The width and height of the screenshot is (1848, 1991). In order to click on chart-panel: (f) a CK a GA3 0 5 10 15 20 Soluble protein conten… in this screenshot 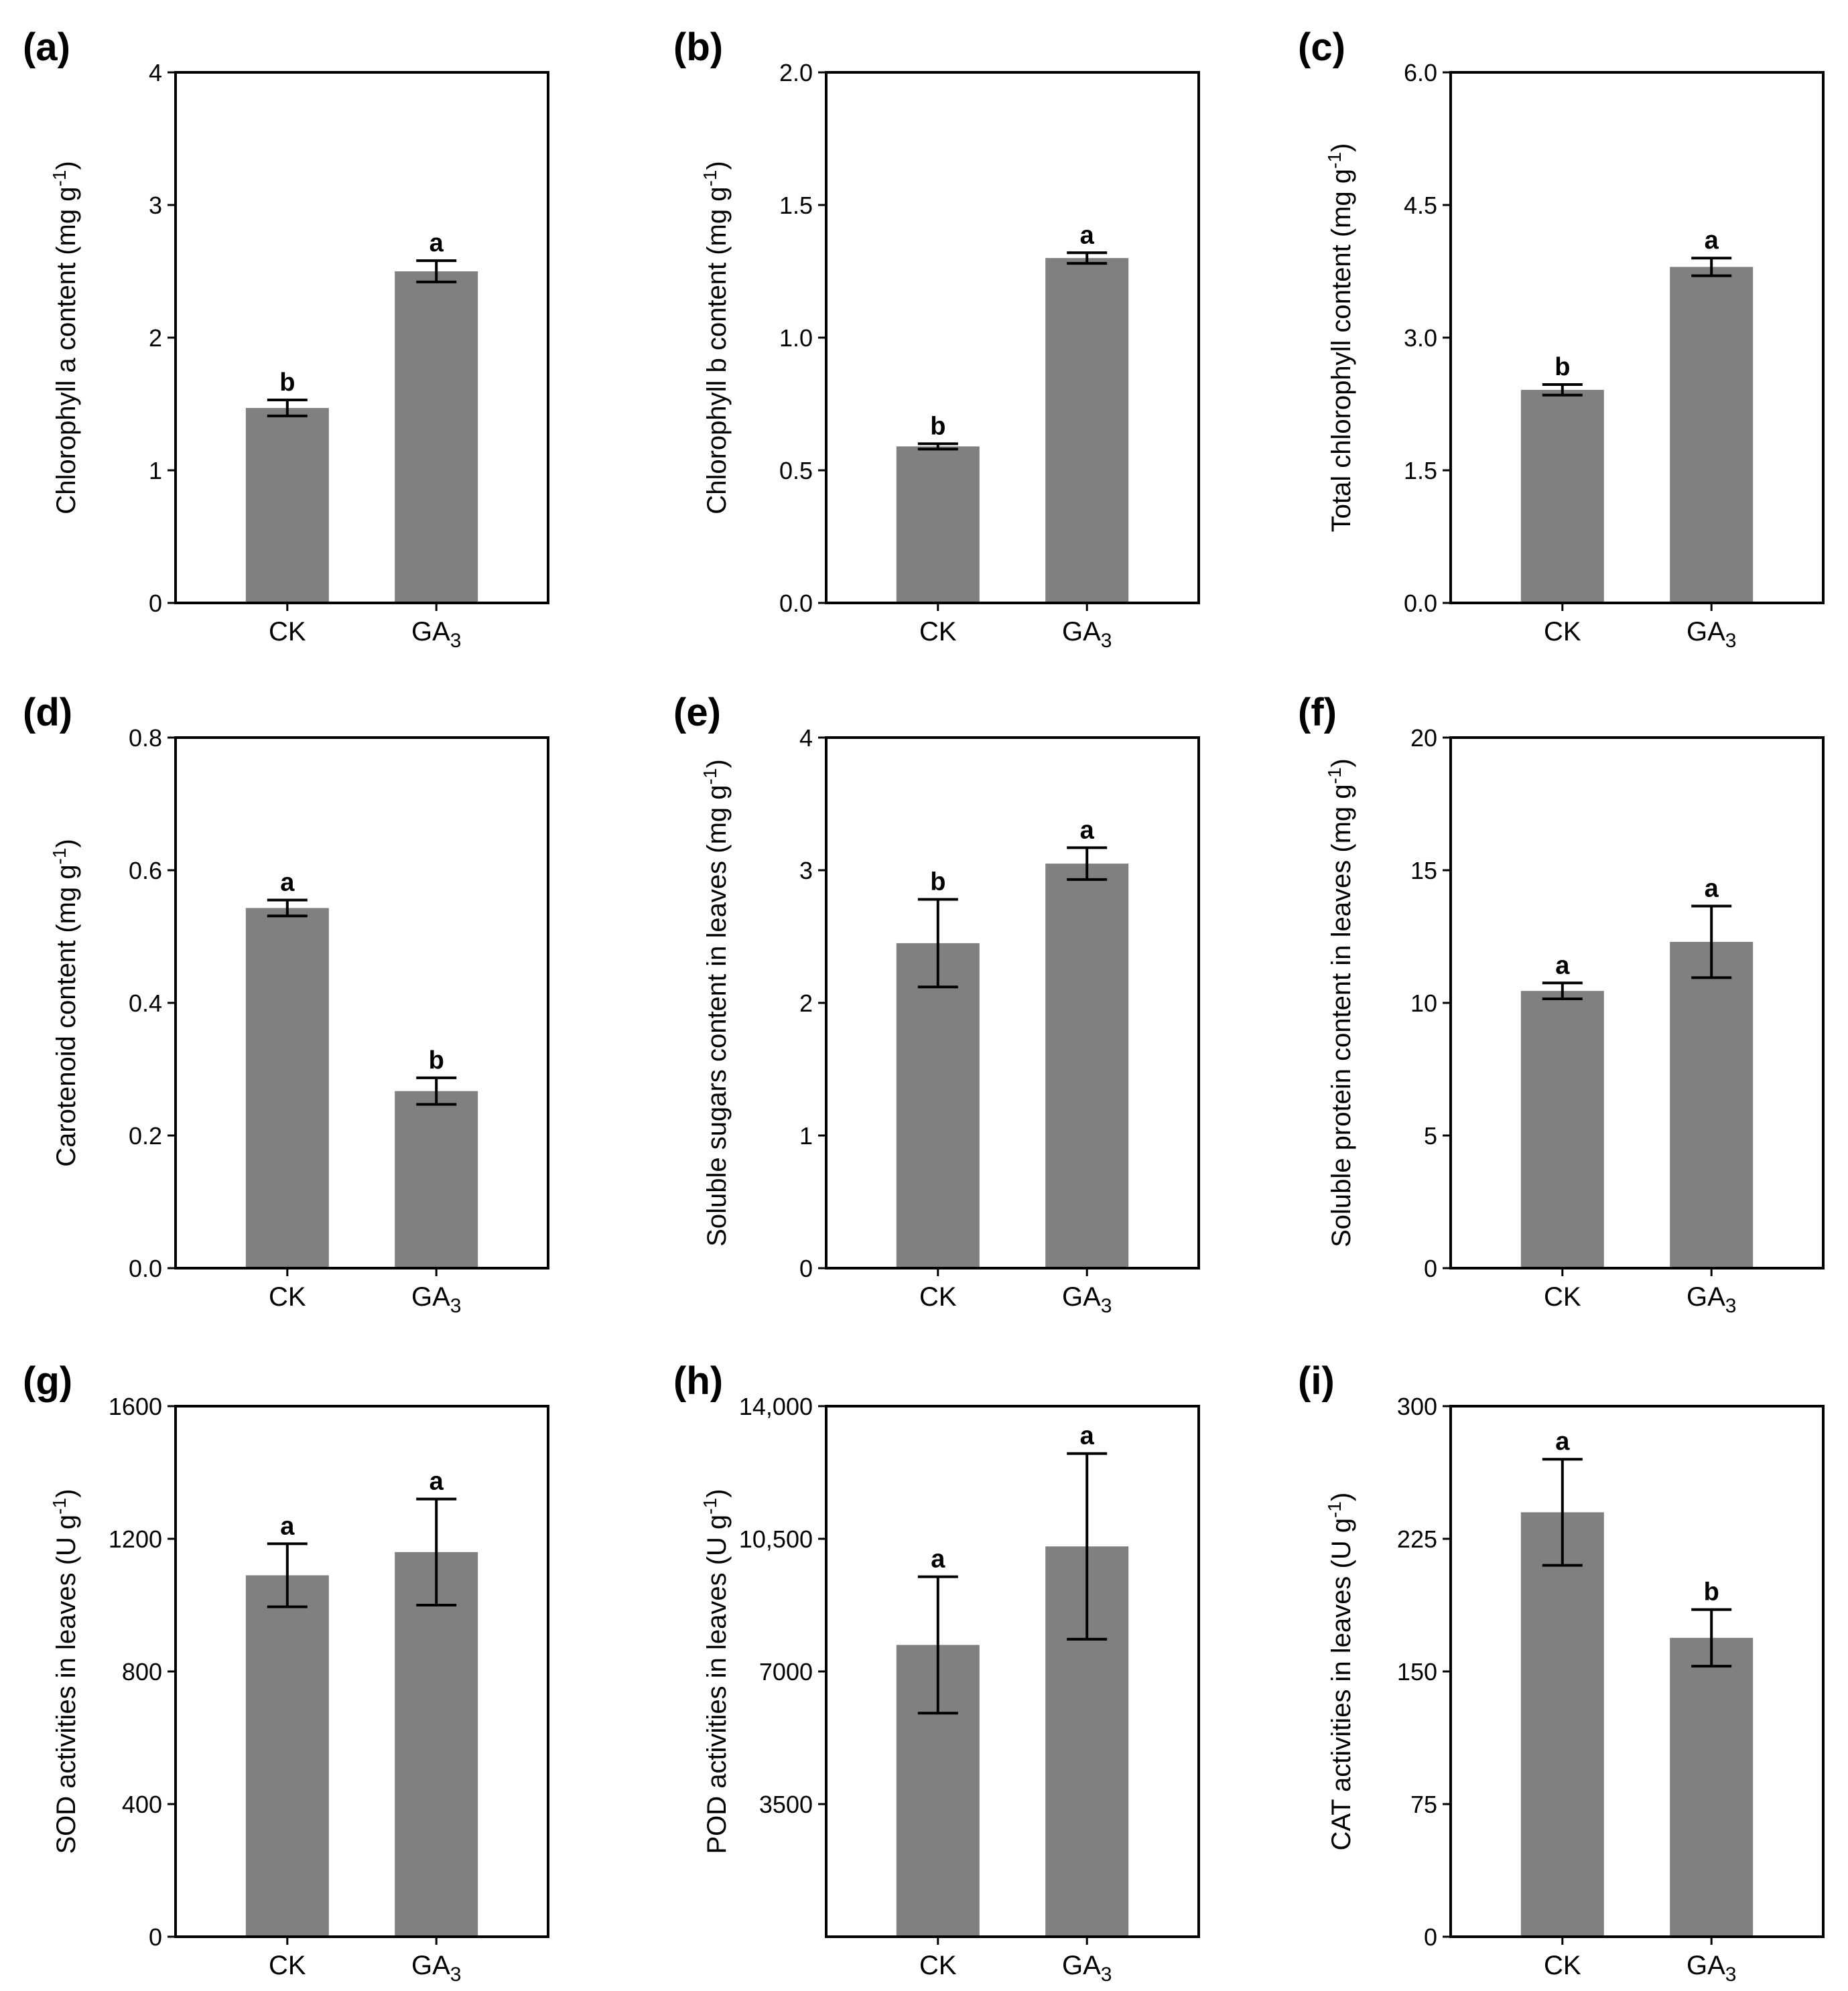, I will do `click(1561, 1004)`.